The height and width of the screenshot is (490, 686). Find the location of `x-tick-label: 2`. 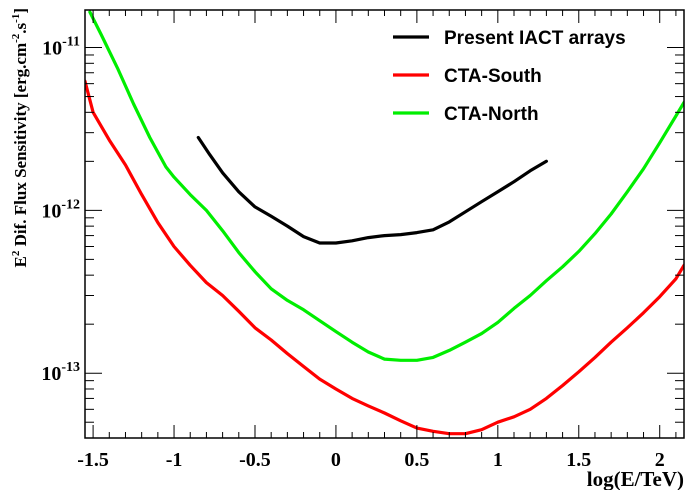

x-tick-label: 2 is located at coordinates (660, 460).